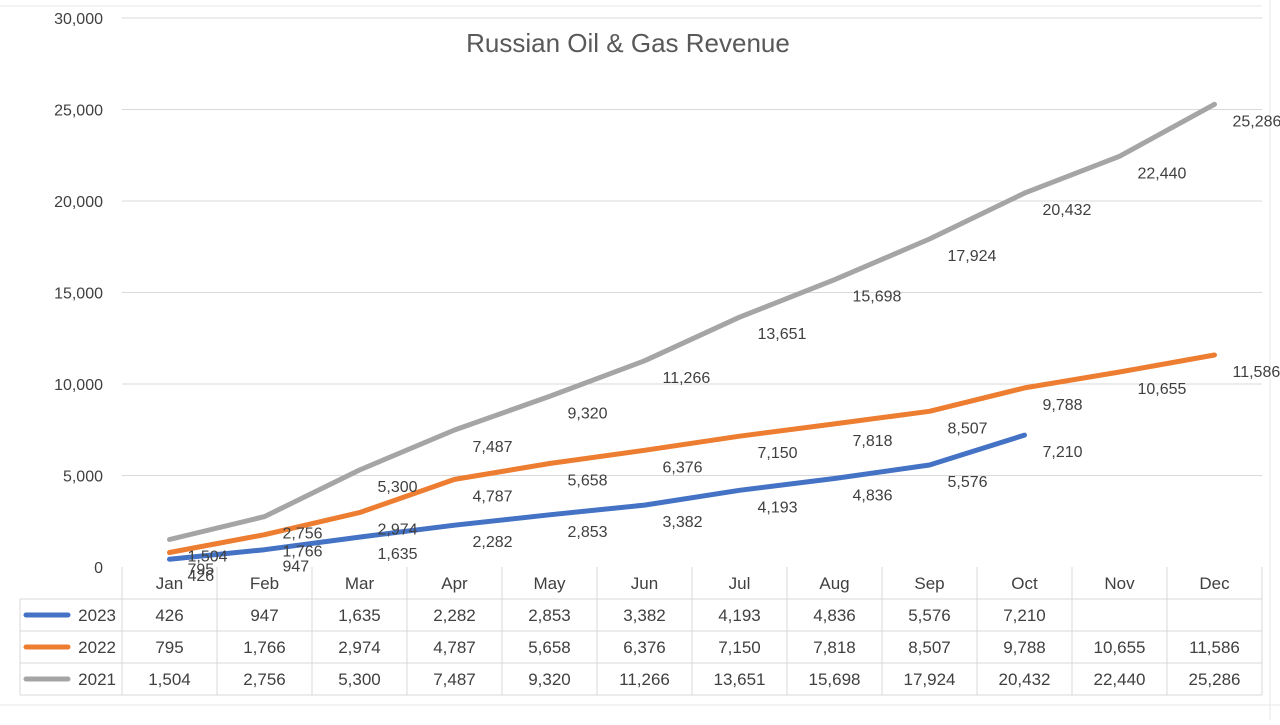  Describe the element at coordinates (1120, 679) in the screenshot. I see `table-cell: 22,440` at that location.